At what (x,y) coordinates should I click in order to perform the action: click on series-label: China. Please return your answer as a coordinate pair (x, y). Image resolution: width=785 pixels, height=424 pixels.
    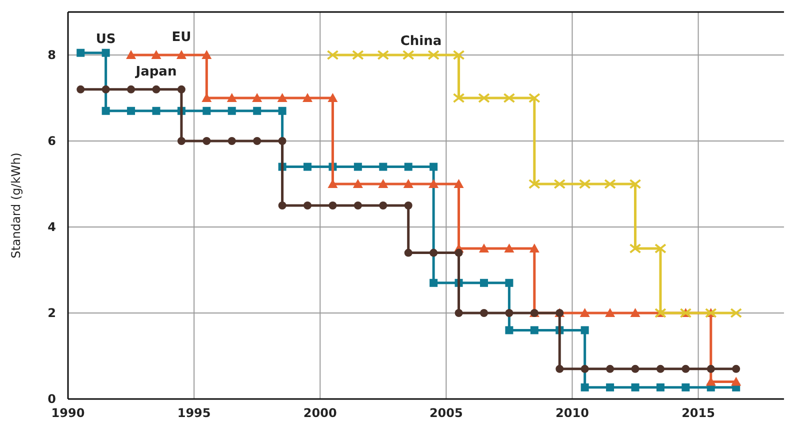
    Looking at the image, I should click on (421, 41).